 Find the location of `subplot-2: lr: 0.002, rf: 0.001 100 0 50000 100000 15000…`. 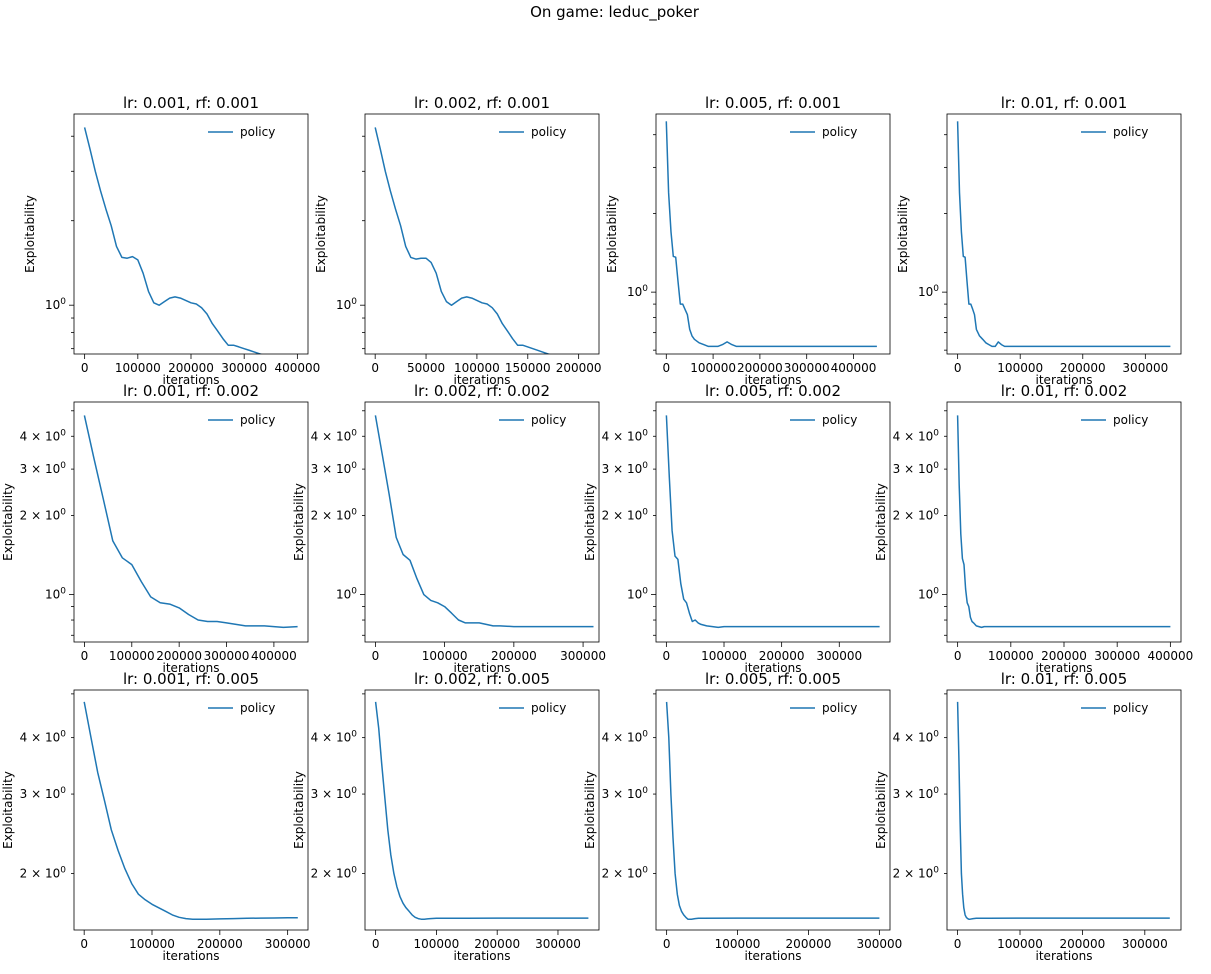

subplot-2: lr: 0.002, rf: 0.001 100 0 50000 100000 15000… is located at coordinates (458, 240).